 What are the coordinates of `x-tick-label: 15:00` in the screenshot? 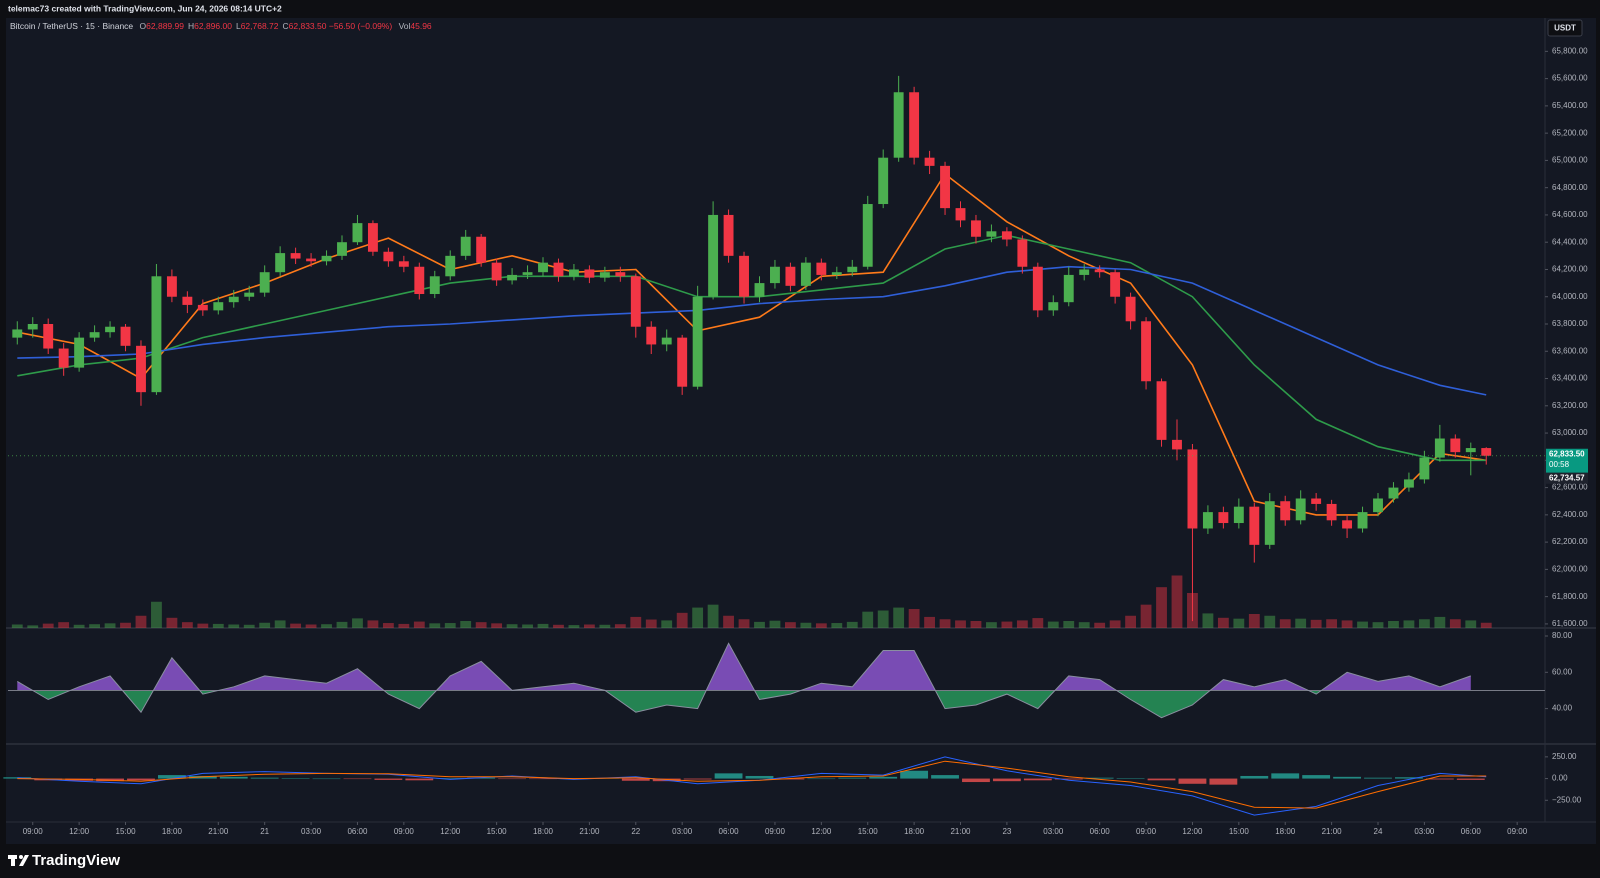 It's located at (868, 831).